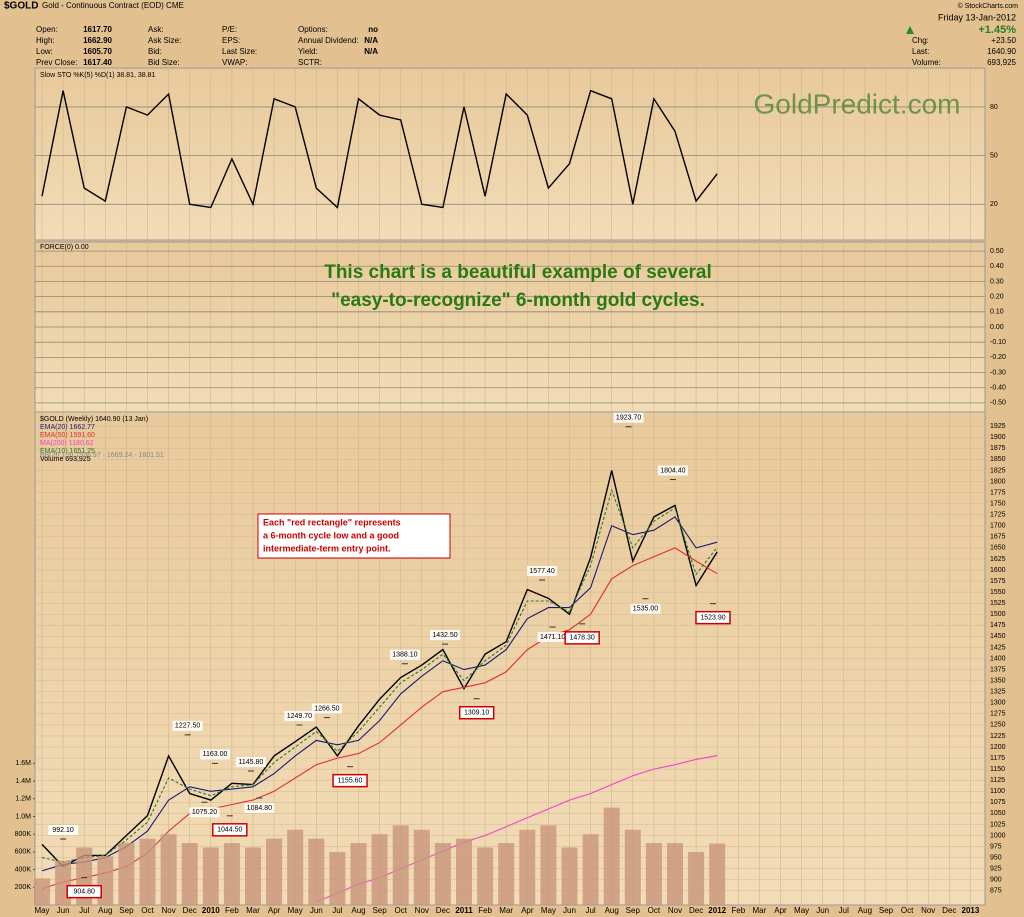 The width and height of the screenshot is (1024, 917). Describe the element at coordinates (996, 857) in the screenshot. I see `y-tick-label: 950` at that location.